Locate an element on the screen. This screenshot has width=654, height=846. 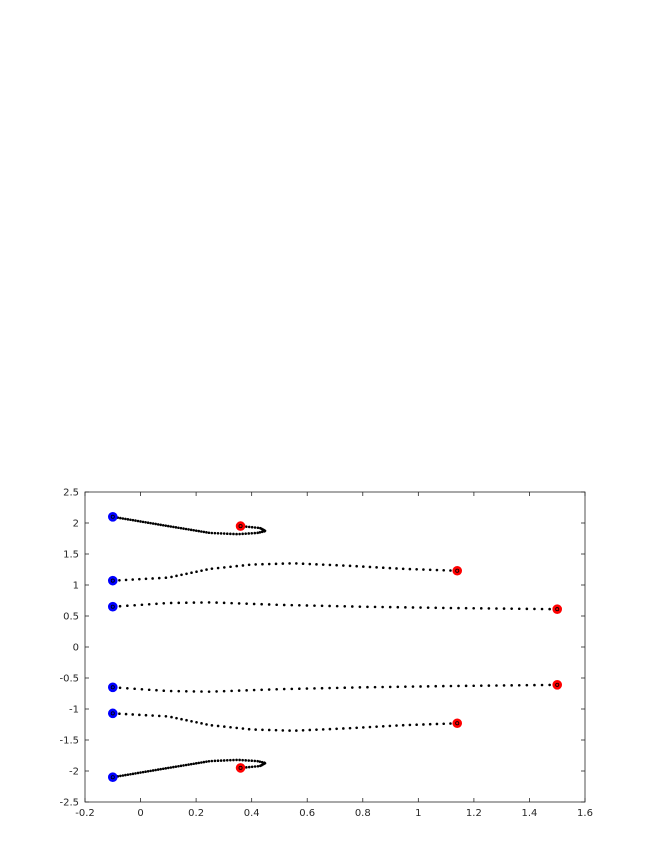
x-tick-label: 0.6 is located at coordinates (307, 813).